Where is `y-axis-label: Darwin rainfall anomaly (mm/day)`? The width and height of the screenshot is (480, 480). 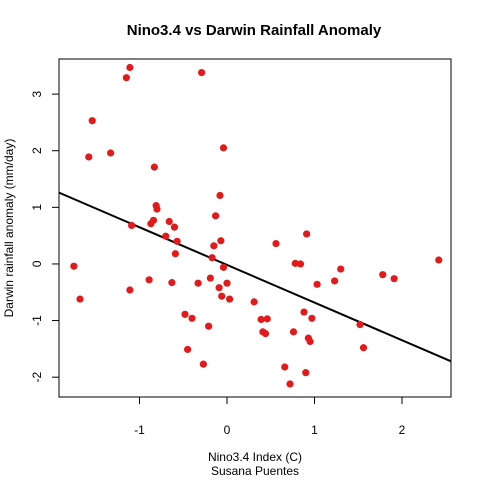 y-axis-label: Darwin rainfall anomaly (mm/day) is located at coordinates (9, 228).